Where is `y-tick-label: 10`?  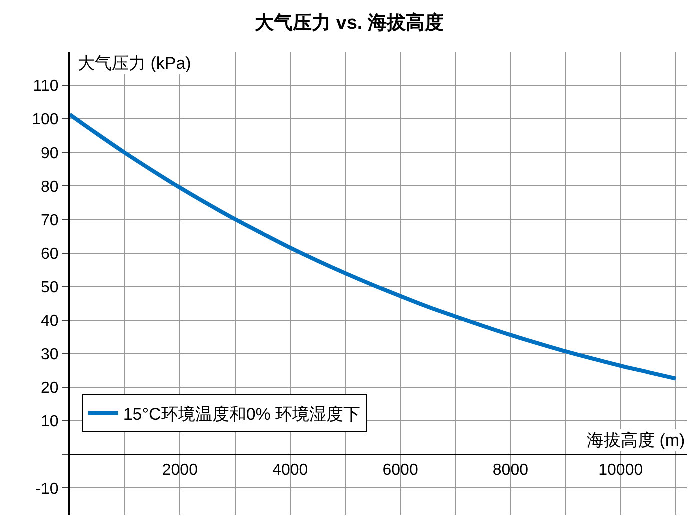 y-tick-label: 10 is located at coordinates (50, 422).